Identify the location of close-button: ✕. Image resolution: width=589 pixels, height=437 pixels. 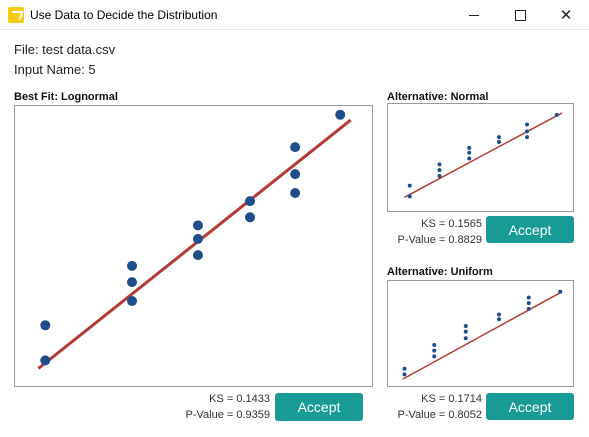
(566, 15).